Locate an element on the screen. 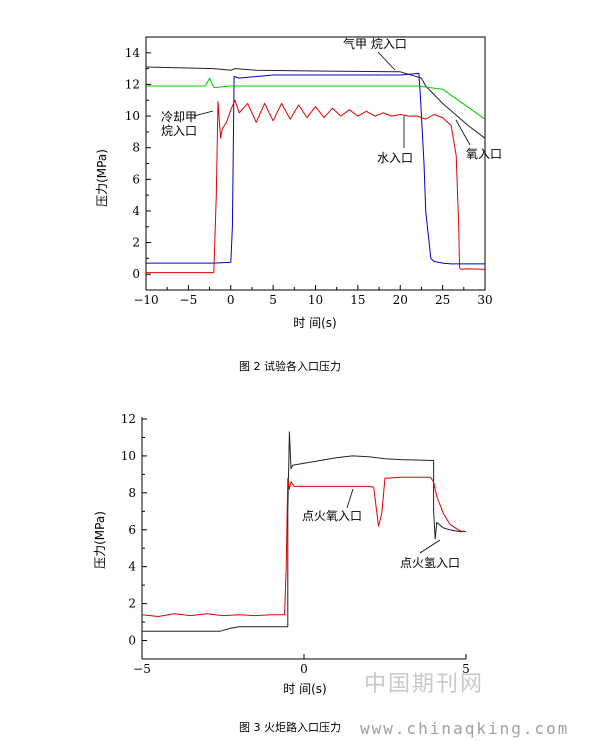 The width and height of the screenshot is (591, 741). series-line-cooling_methane is located at coordinates (315, 168).